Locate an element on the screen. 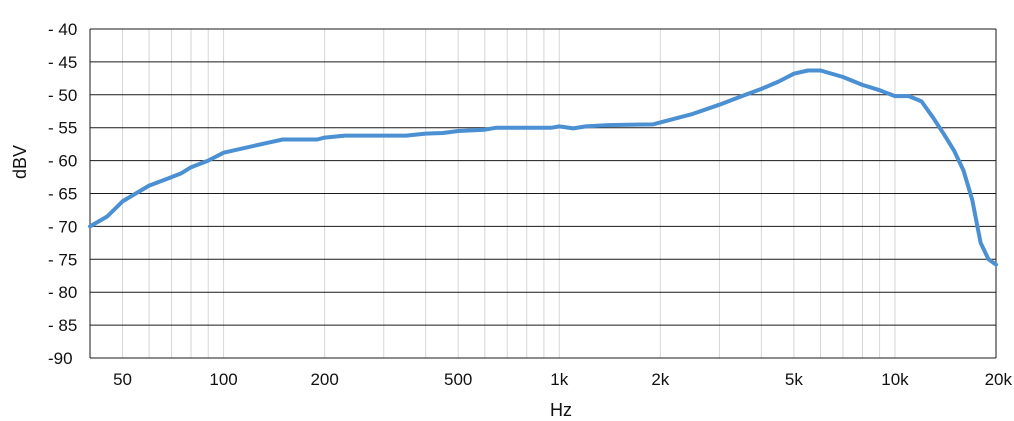  y-tick-label: - 45 is located at coordinates (62, 62).